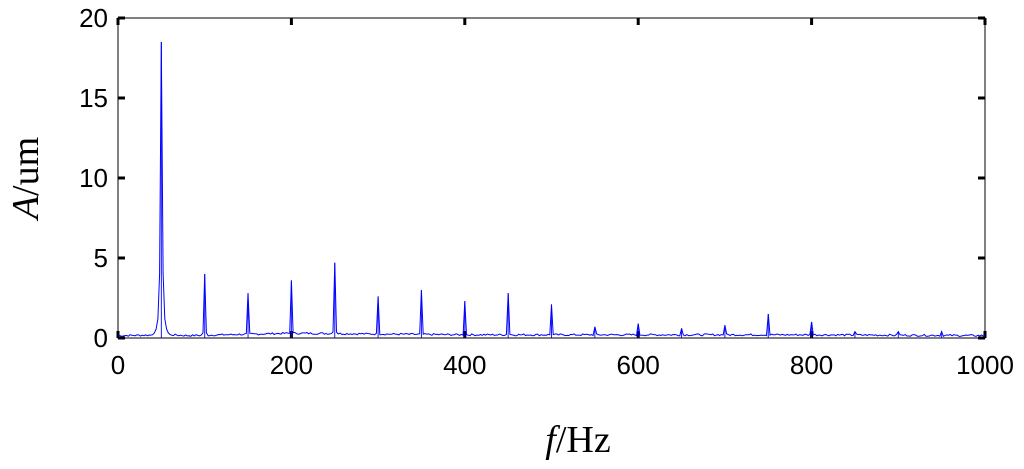 This screenshot has width=1024, height=469. What do you see at coordinates (811, 365) in the screenshot?
I see `x-tick-label: 800` at bounding box center [811, 365].